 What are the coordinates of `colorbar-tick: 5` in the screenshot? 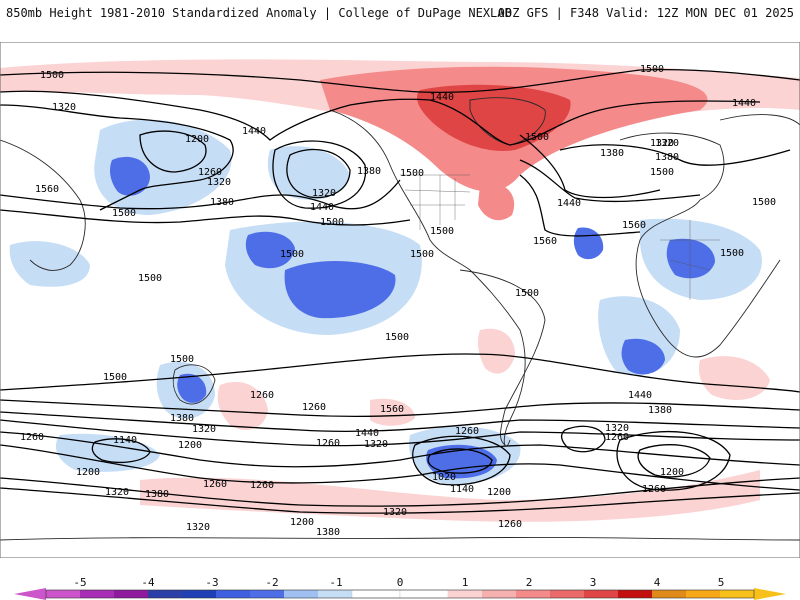 It's located at (721, 582).